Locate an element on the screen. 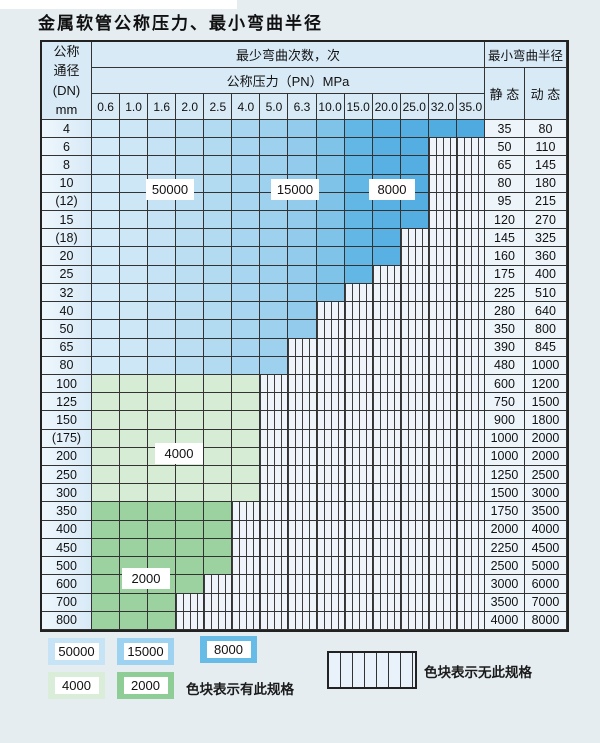 The height and width of the screenshot is (743, 600). pressure-col-header: 1.0 is located at coordinates (134, 107).